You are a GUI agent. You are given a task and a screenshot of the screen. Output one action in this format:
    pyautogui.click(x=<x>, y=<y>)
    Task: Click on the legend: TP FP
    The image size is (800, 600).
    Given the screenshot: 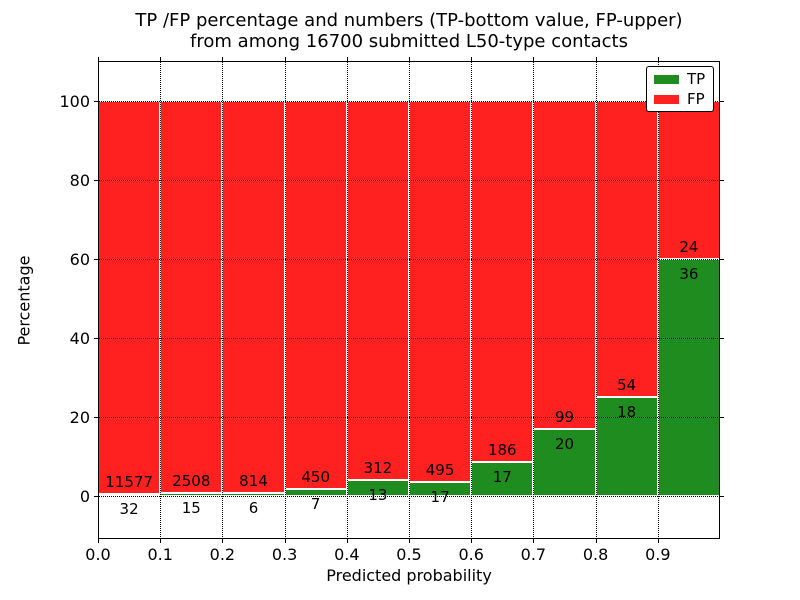 What is the action you would take?
    pyautogui.click(x=680, y=89)
    